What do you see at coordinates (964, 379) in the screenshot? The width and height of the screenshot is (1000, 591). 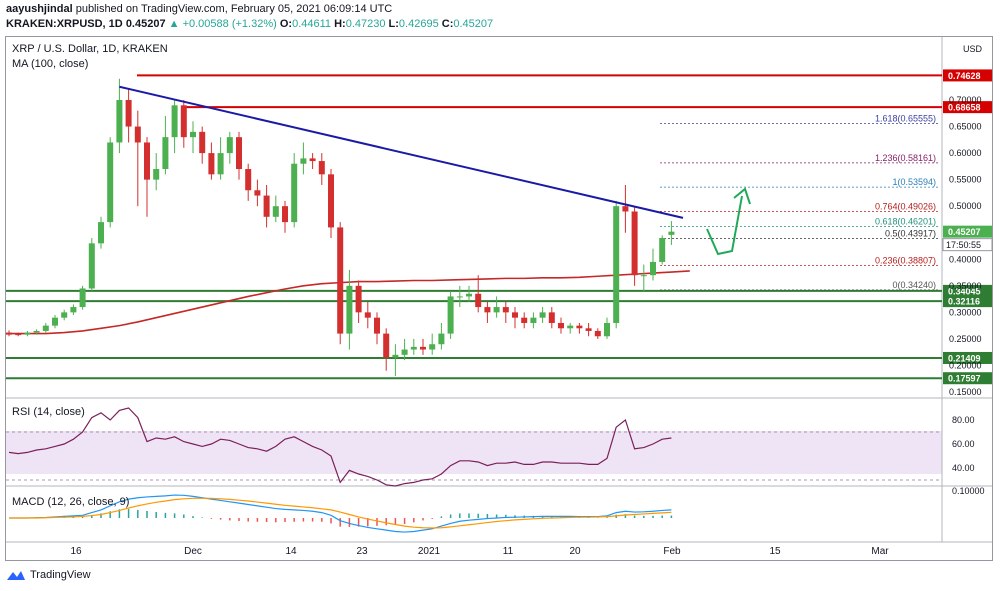 I see `level-tag-label: 0.17597` at bounding box center [964, 379].